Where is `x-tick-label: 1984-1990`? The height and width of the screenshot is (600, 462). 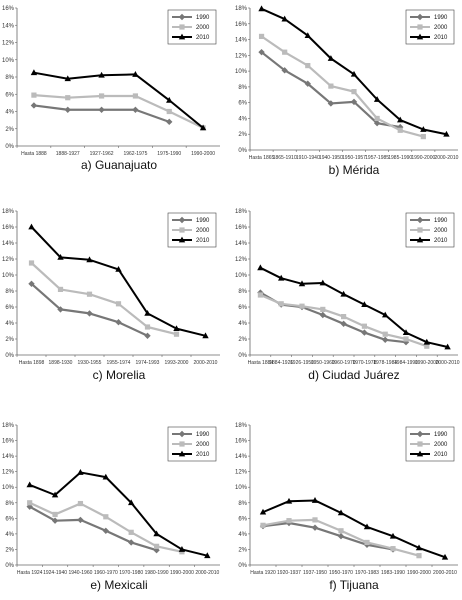
x-tick-label: 1984-1990 is located at coordinates (406, 363).